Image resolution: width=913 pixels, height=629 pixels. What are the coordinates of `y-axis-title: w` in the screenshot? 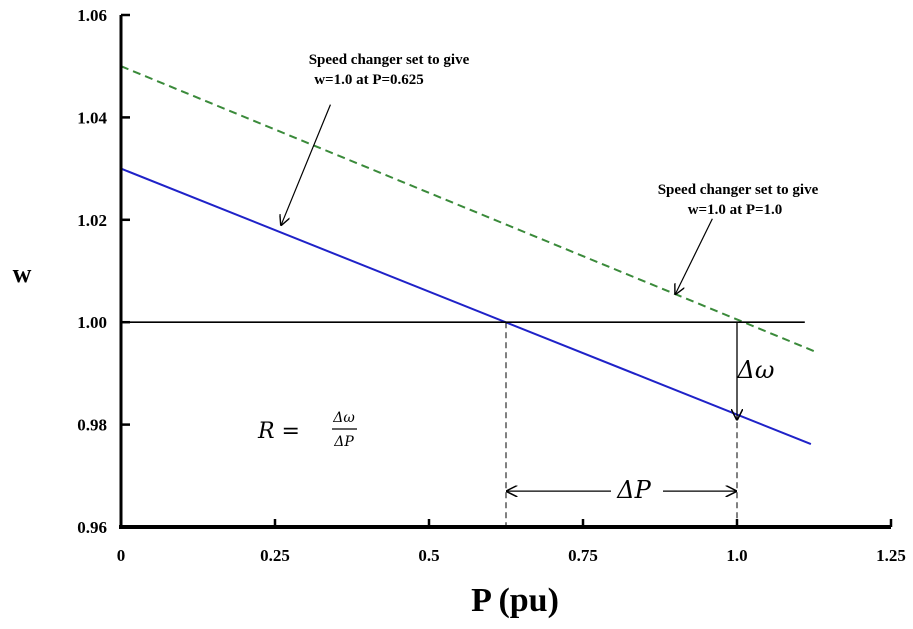 It's located at (22, 273).